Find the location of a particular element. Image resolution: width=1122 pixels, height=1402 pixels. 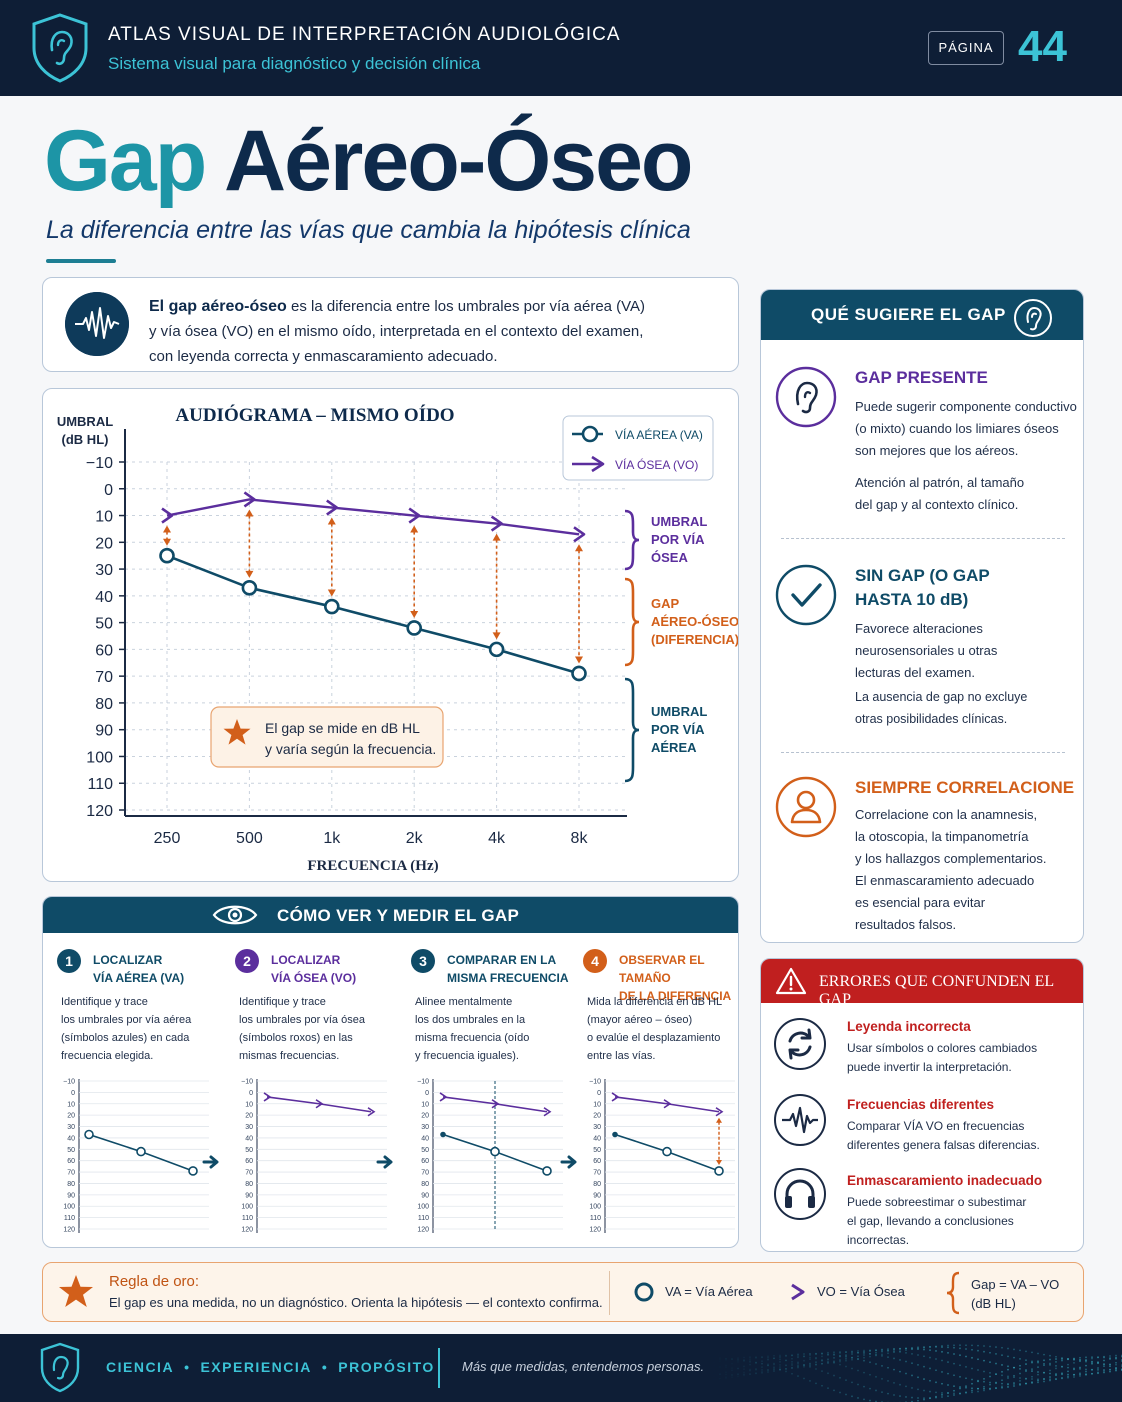

mini-tick-label: 40 is located at coordinates (249, 1138).